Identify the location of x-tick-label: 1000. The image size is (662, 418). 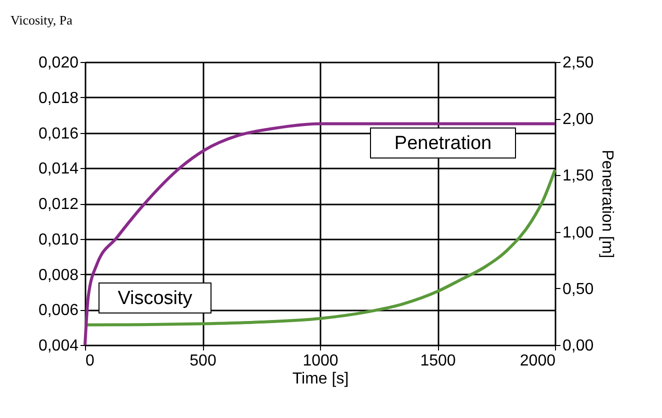
(320, 361).